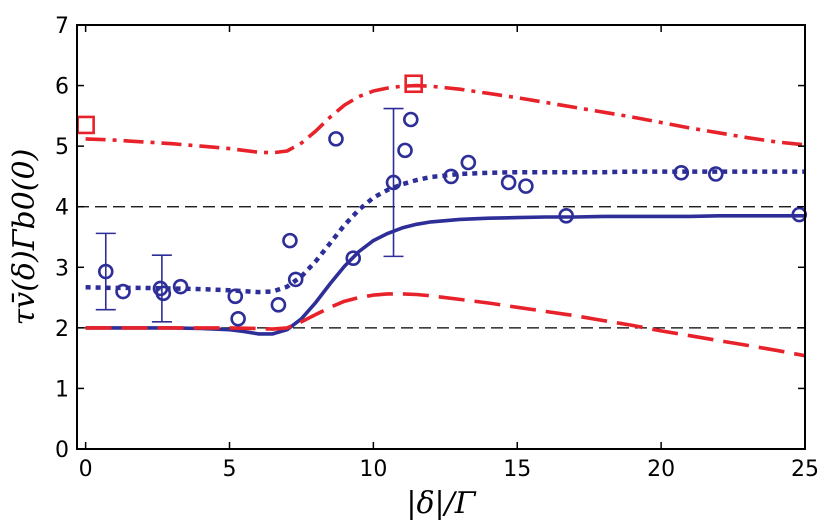  I want to click on x-tick-label: 0, so click(86, 469).